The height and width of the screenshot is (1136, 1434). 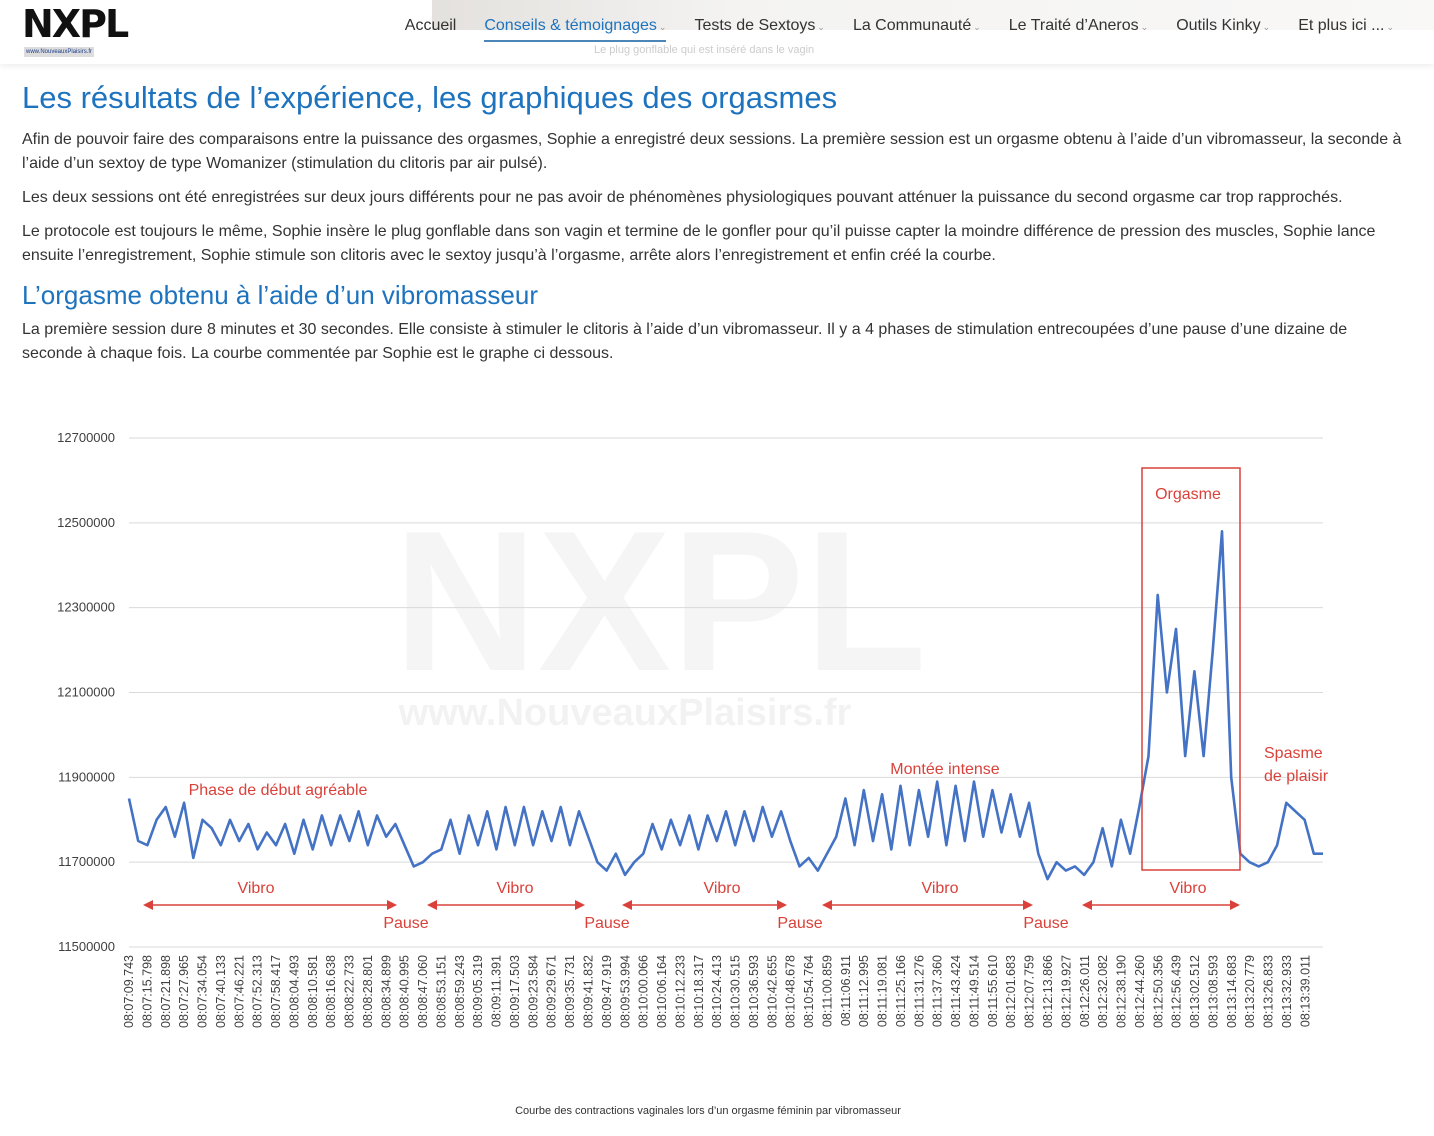 What do you see at coordinates (1287, 991) in the screenshot?
I see `x-tick-label: 08:13:32.933` at bounding box center [1287, 991].